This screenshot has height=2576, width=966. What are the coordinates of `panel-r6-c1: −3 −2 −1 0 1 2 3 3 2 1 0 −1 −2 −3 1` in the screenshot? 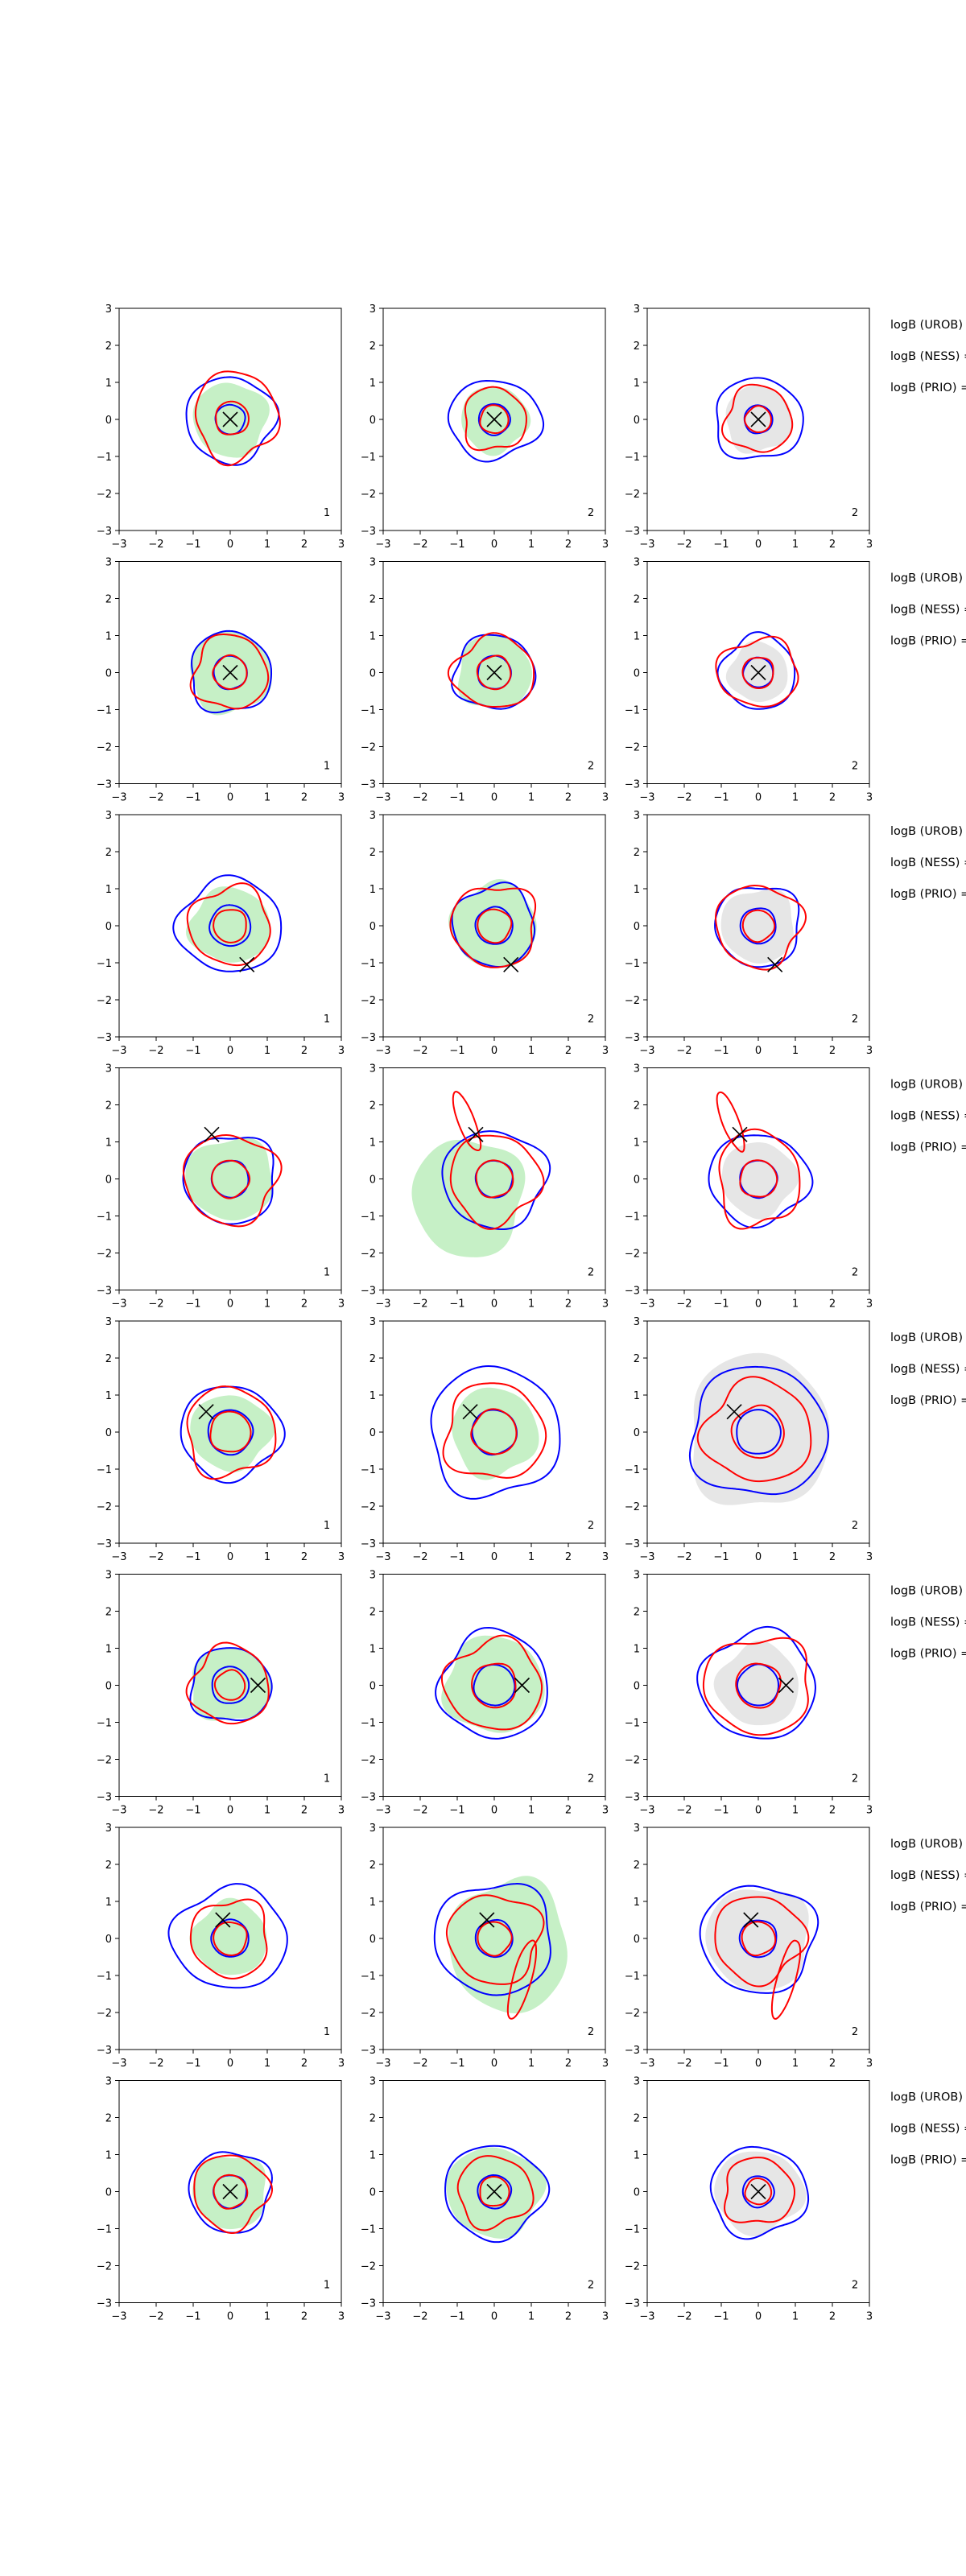 It's located at (221, 1693).